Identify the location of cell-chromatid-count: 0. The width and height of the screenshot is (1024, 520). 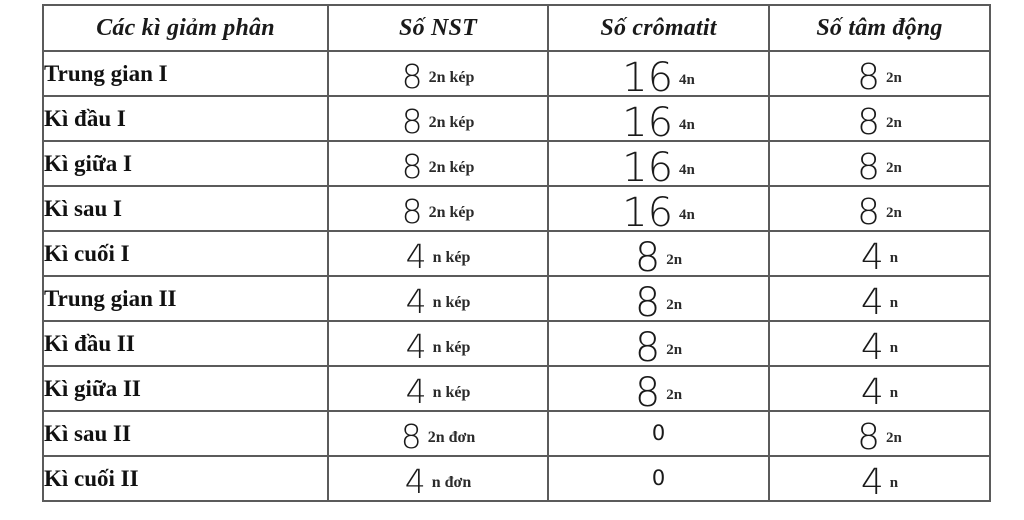
(658, 433).